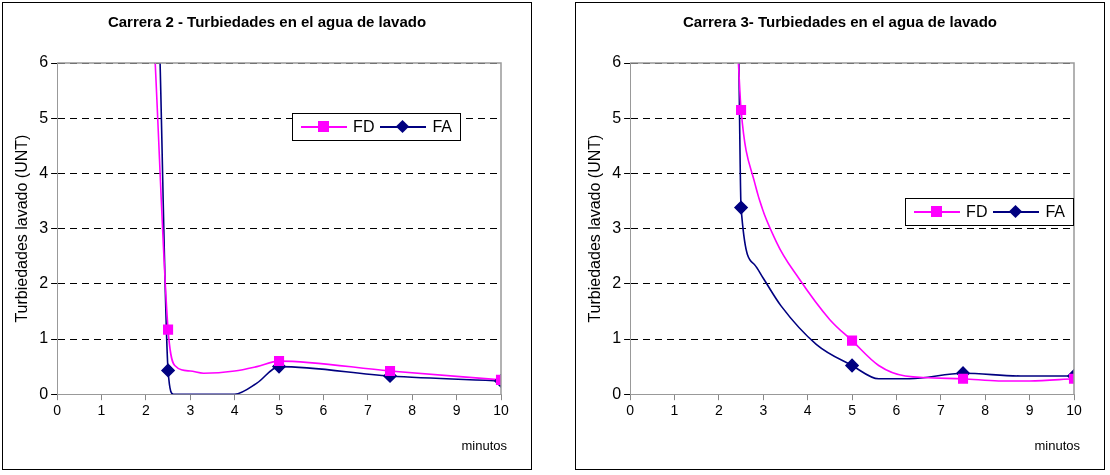 The image size is (1110, 475). What do you see at coordinates (267, 21) in the screenshot?
I see `chart-title: Carrera 2 - Turbiedades en el agua de lavado` at bounding box center [267, 21].